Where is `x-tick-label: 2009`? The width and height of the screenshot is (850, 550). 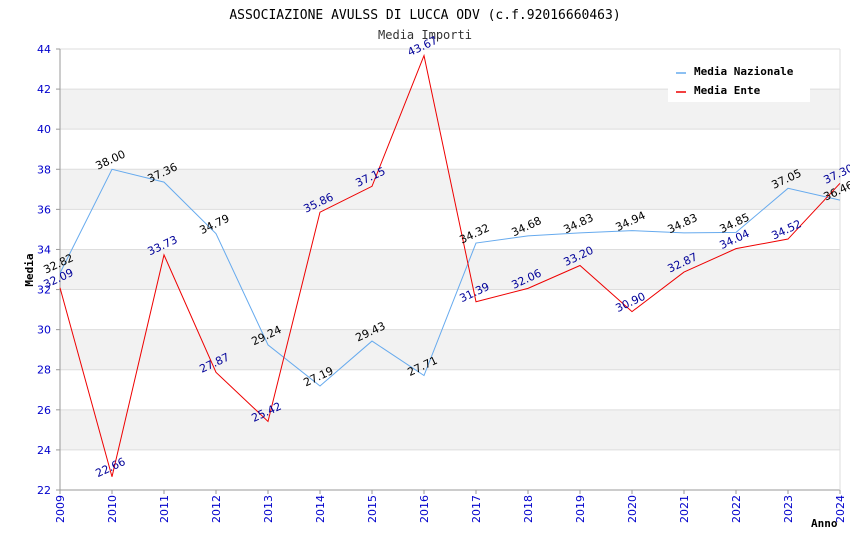 x-tick-label: 2009 is located at coordinates (60, 509).